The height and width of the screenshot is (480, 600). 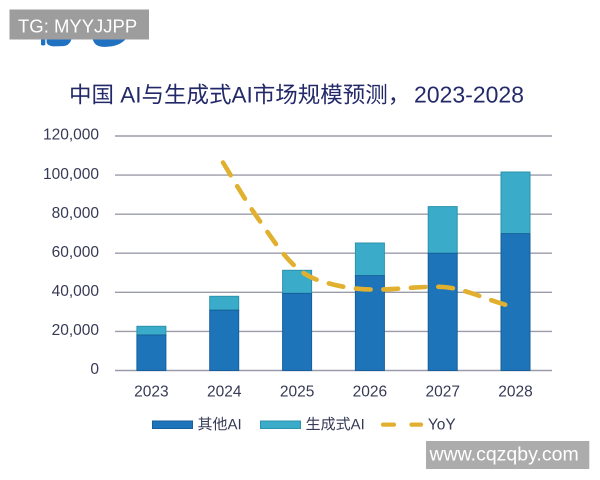 I want to click on svg-text: 2025, so click(x=297, y=392).